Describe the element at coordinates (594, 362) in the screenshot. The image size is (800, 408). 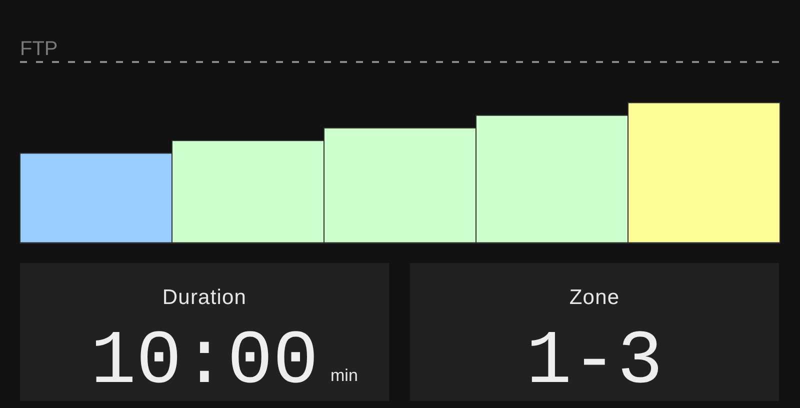
I see `text: 1-3` at that location.